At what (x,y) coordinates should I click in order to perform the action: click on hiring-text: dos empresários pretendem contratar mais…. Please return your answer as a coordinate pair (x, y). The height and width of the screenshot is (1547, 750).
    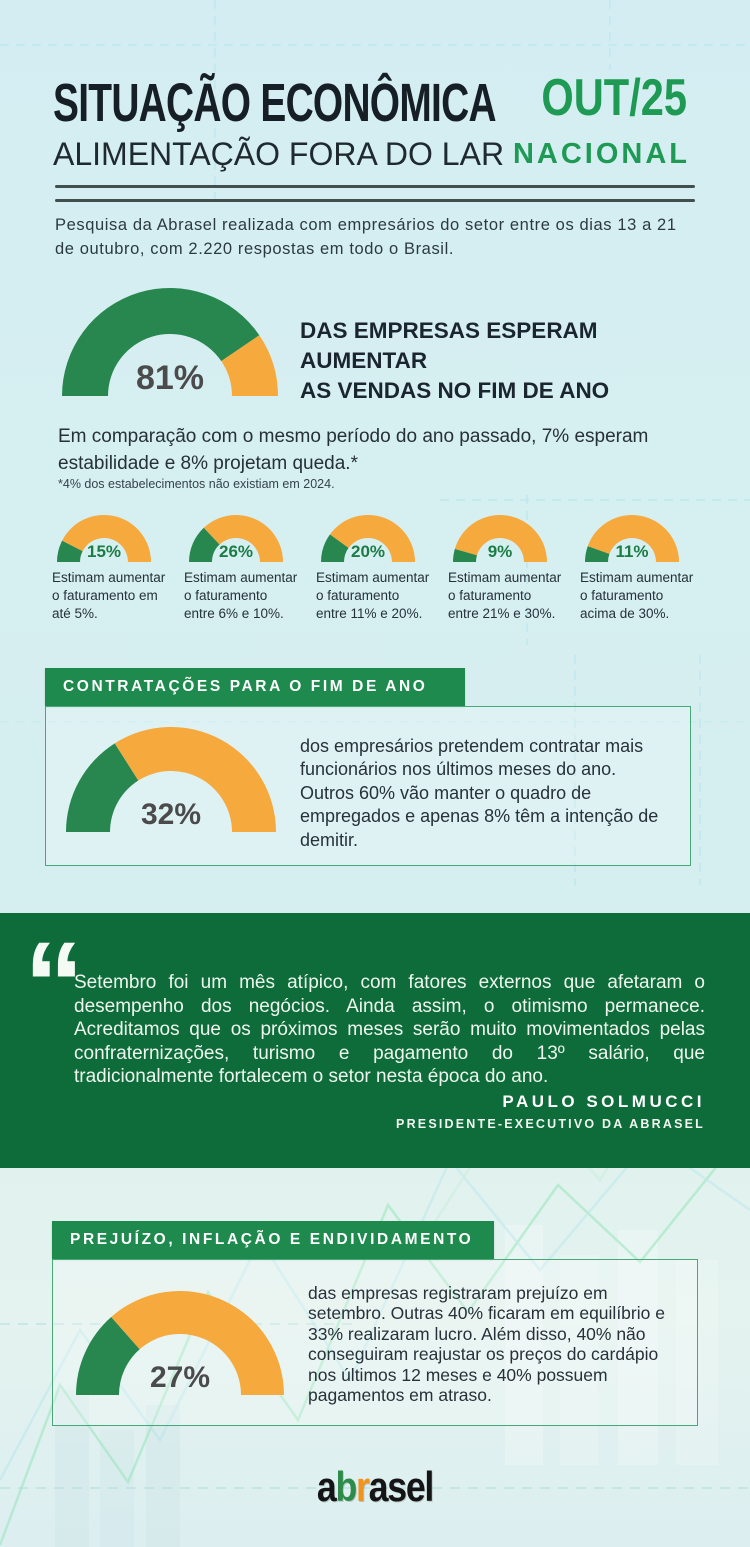
    Looking at the image, I should click on (479, 793).